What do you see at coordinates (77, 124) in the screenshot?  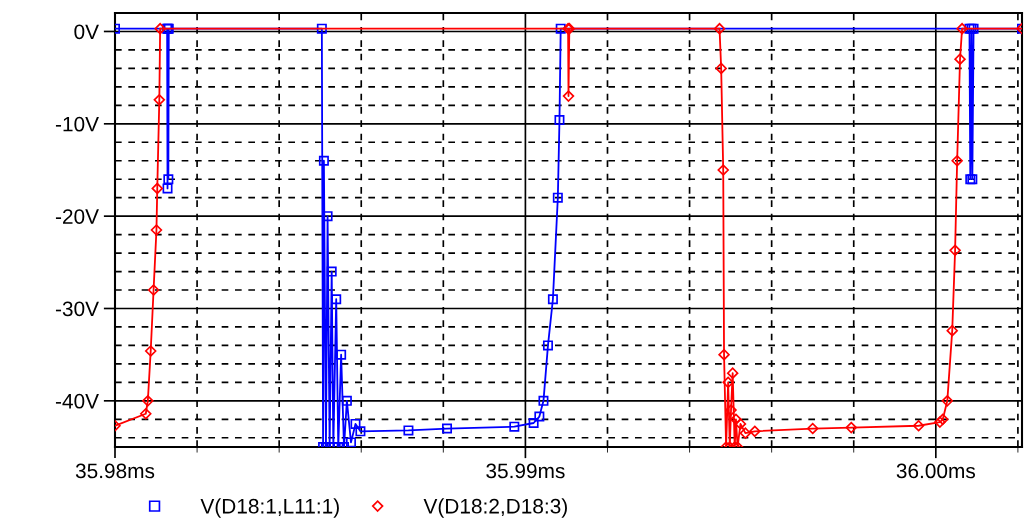 I see `y-tick-label: -10V` at bounding box center [77, 124].